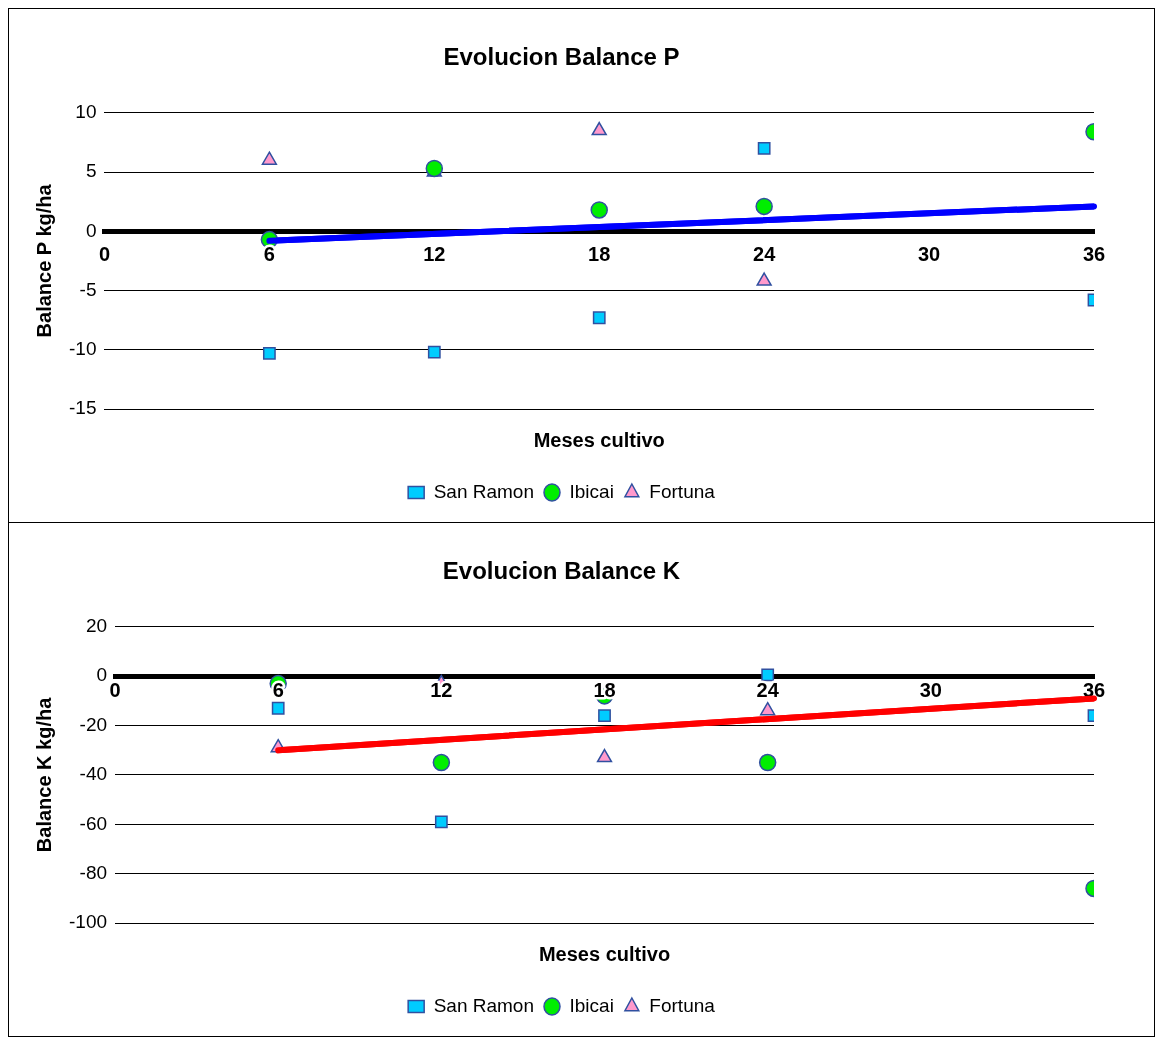  What do you see at coordinates (434, 253) in the screenshot?
I see `x-tick-label: 12` at bounding box center [434, 253].